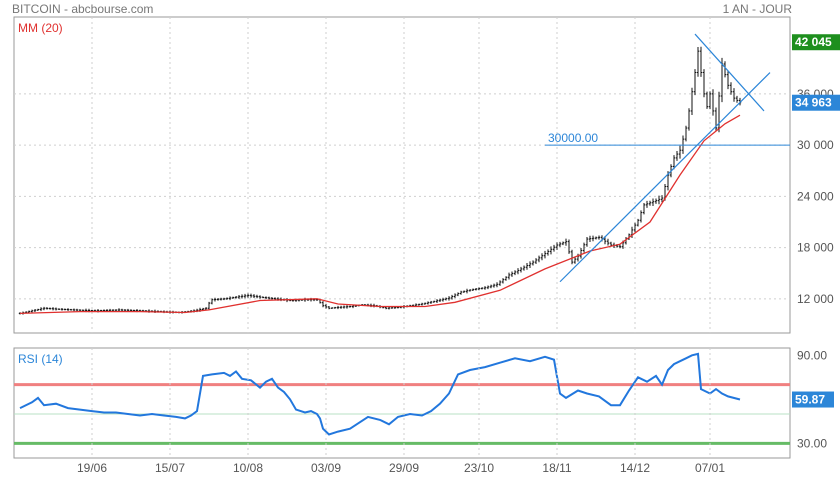 The height and width of the screenshot is (480, 840). I want to click on trendlines, so click(665, 158).